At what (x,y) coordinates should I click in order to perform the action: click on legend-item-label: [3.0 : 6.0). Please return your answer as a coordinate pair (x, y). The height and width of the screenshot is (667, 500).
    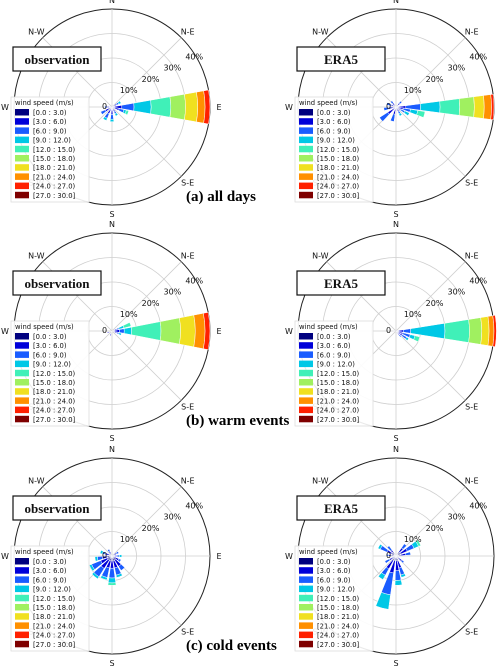
    Looking at the image, I should click on (50, 122).